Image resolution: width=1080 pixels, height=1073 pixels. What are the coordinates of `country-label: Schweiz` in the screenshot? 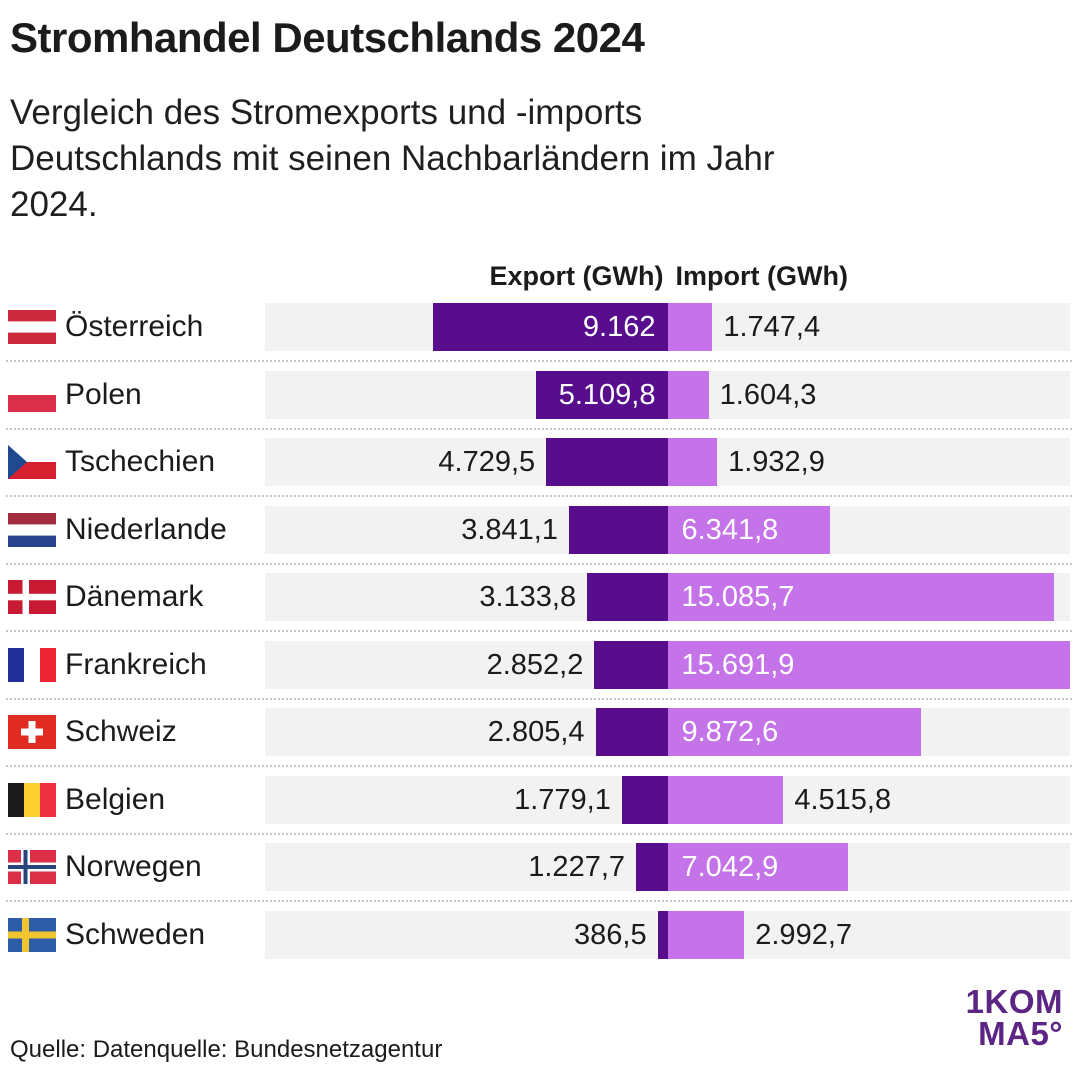 It's located at (121, 731).